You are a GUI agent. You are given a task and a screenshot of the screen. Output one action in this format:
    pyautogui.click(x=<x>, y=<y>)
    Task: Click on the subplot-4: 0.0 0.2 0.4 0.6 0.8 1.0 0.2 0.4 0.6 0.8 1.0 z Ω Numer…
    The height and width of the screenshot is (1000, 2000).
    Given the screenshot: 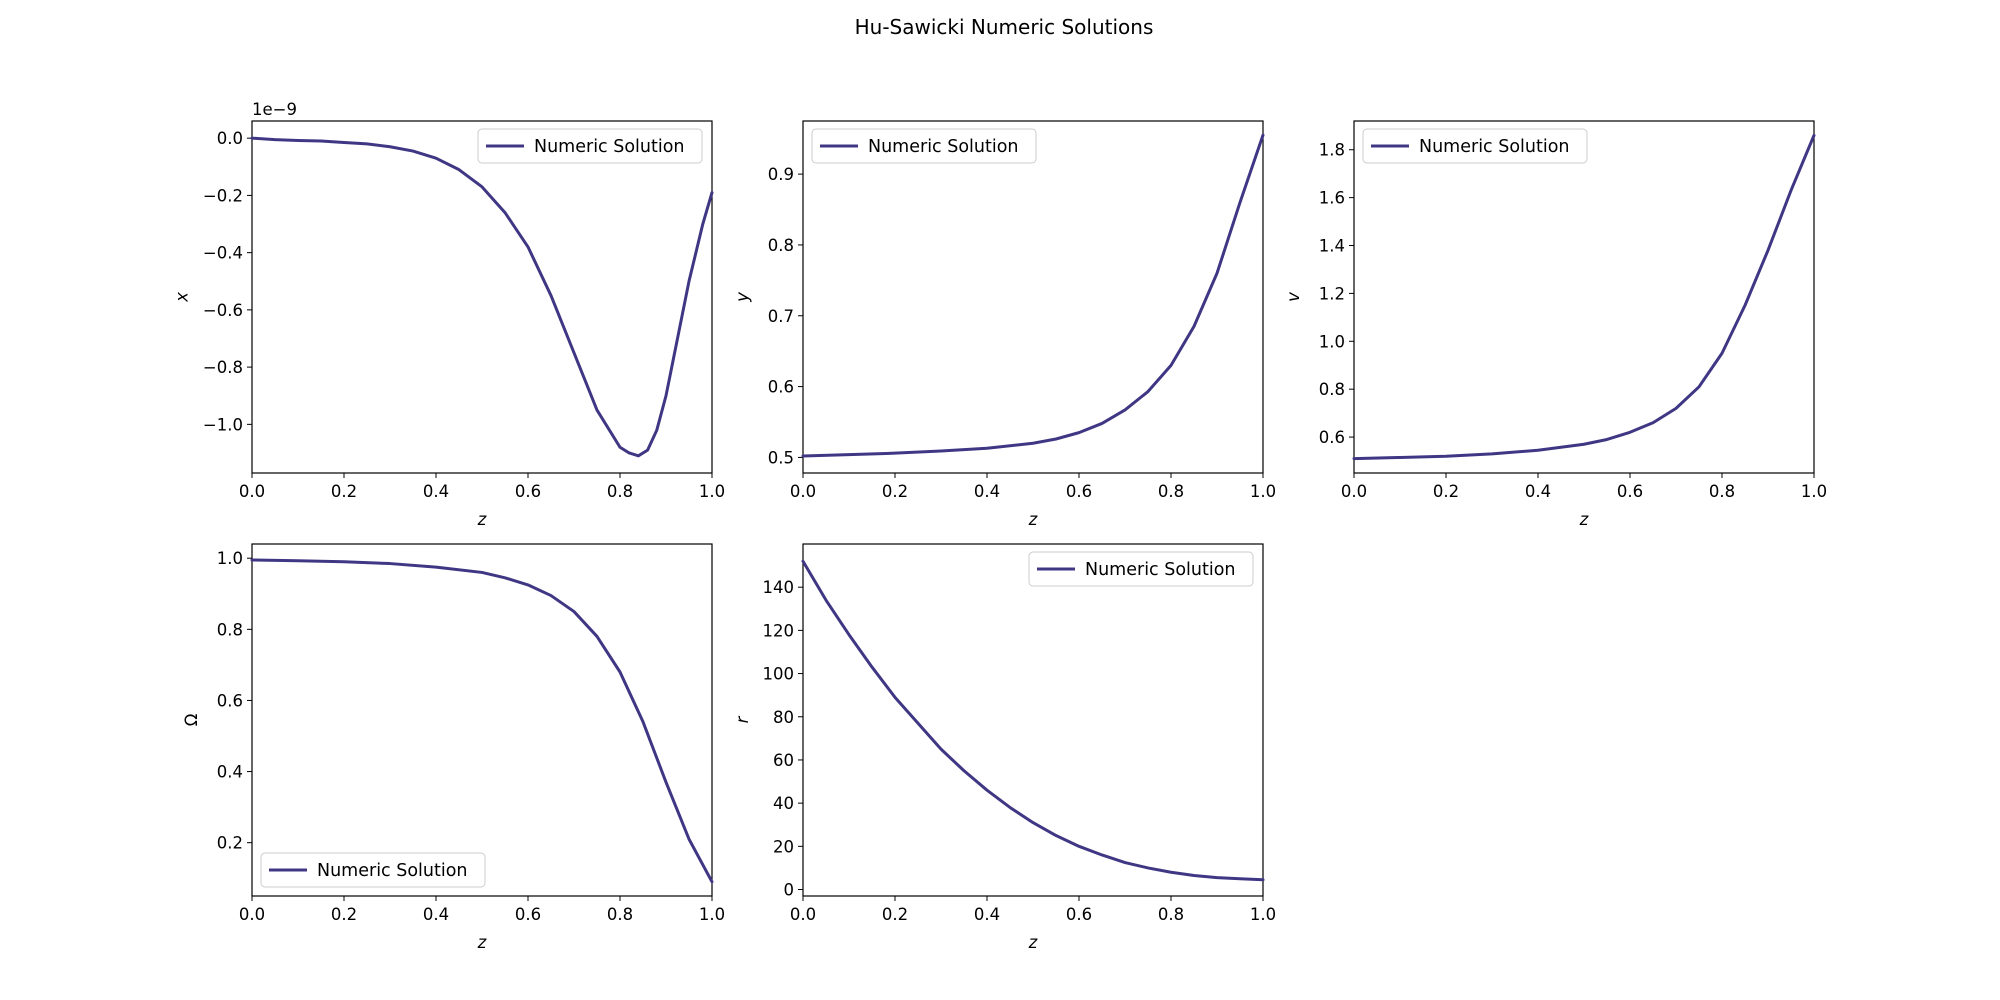 What is the action you would take?
    pyautogui.click(x=453, y=747)
    